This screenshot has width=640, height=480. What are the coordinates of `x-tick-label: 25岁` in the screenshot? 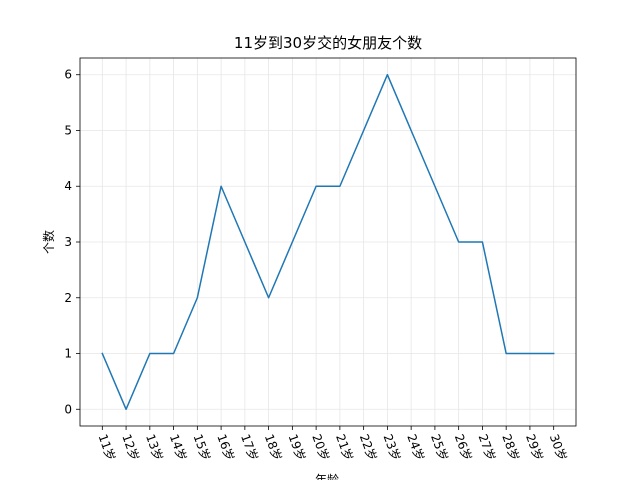 It's located at (439, 447).